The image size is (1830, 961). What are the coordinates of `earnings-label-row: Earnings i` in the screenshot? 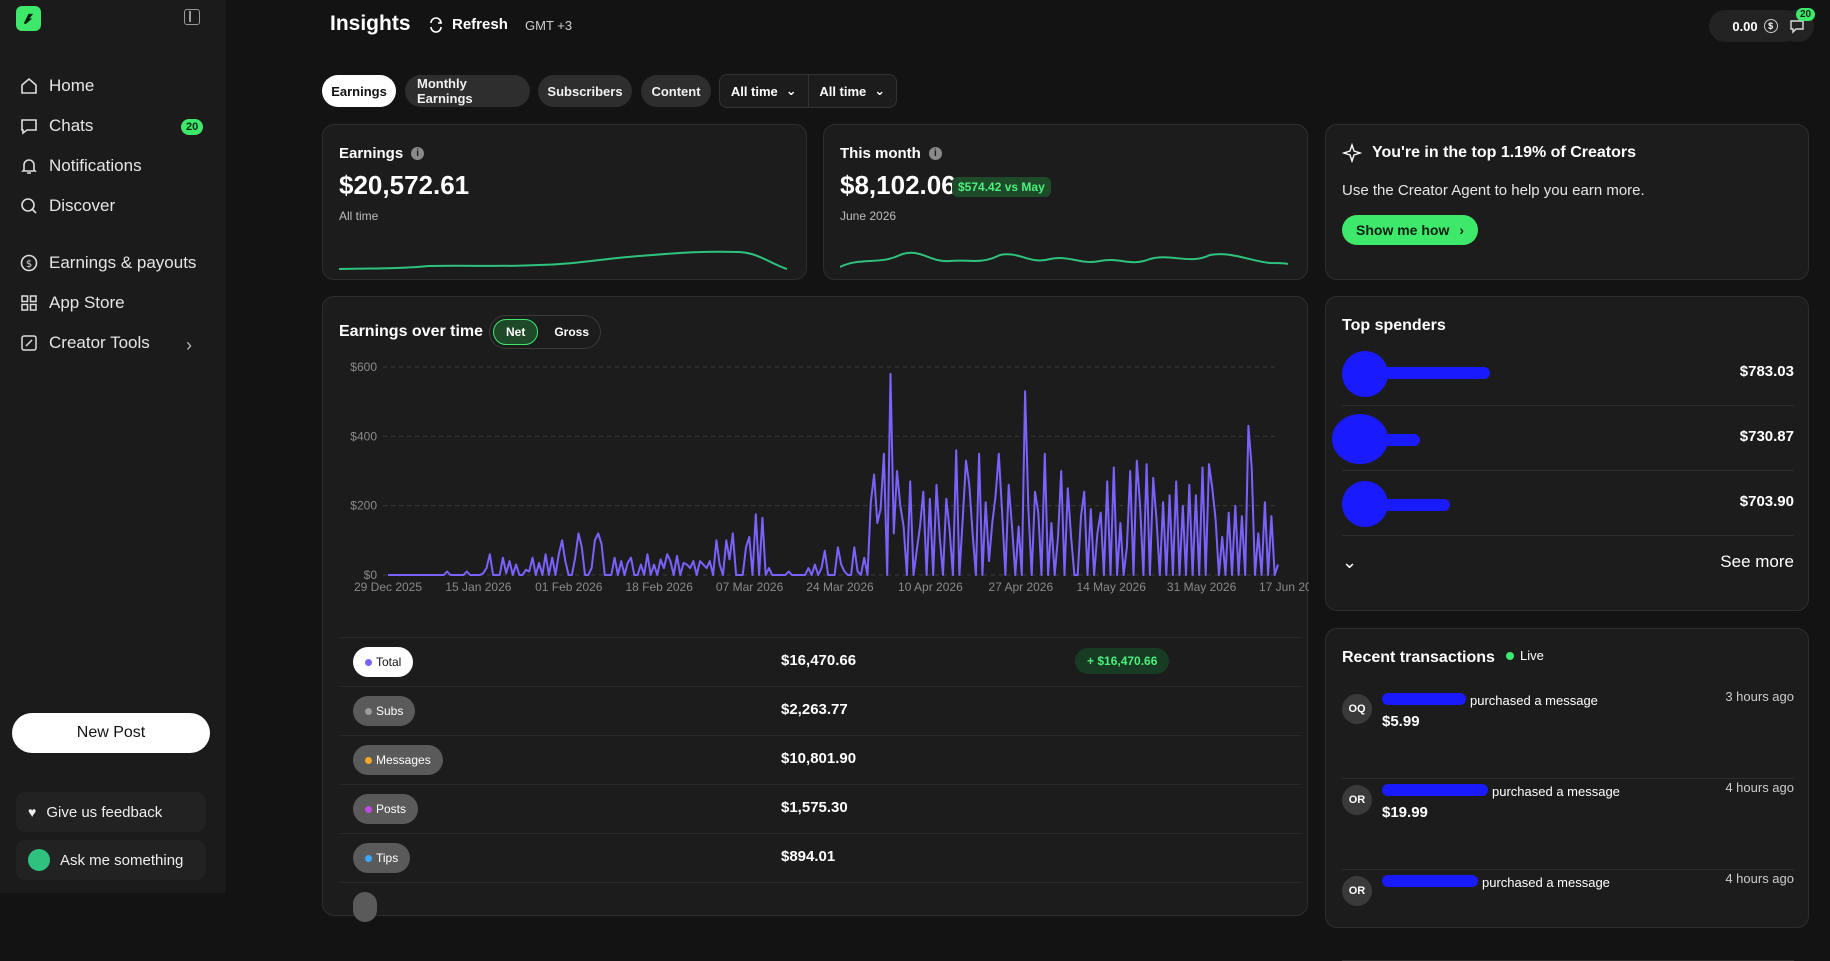 It's located at (382, 153).